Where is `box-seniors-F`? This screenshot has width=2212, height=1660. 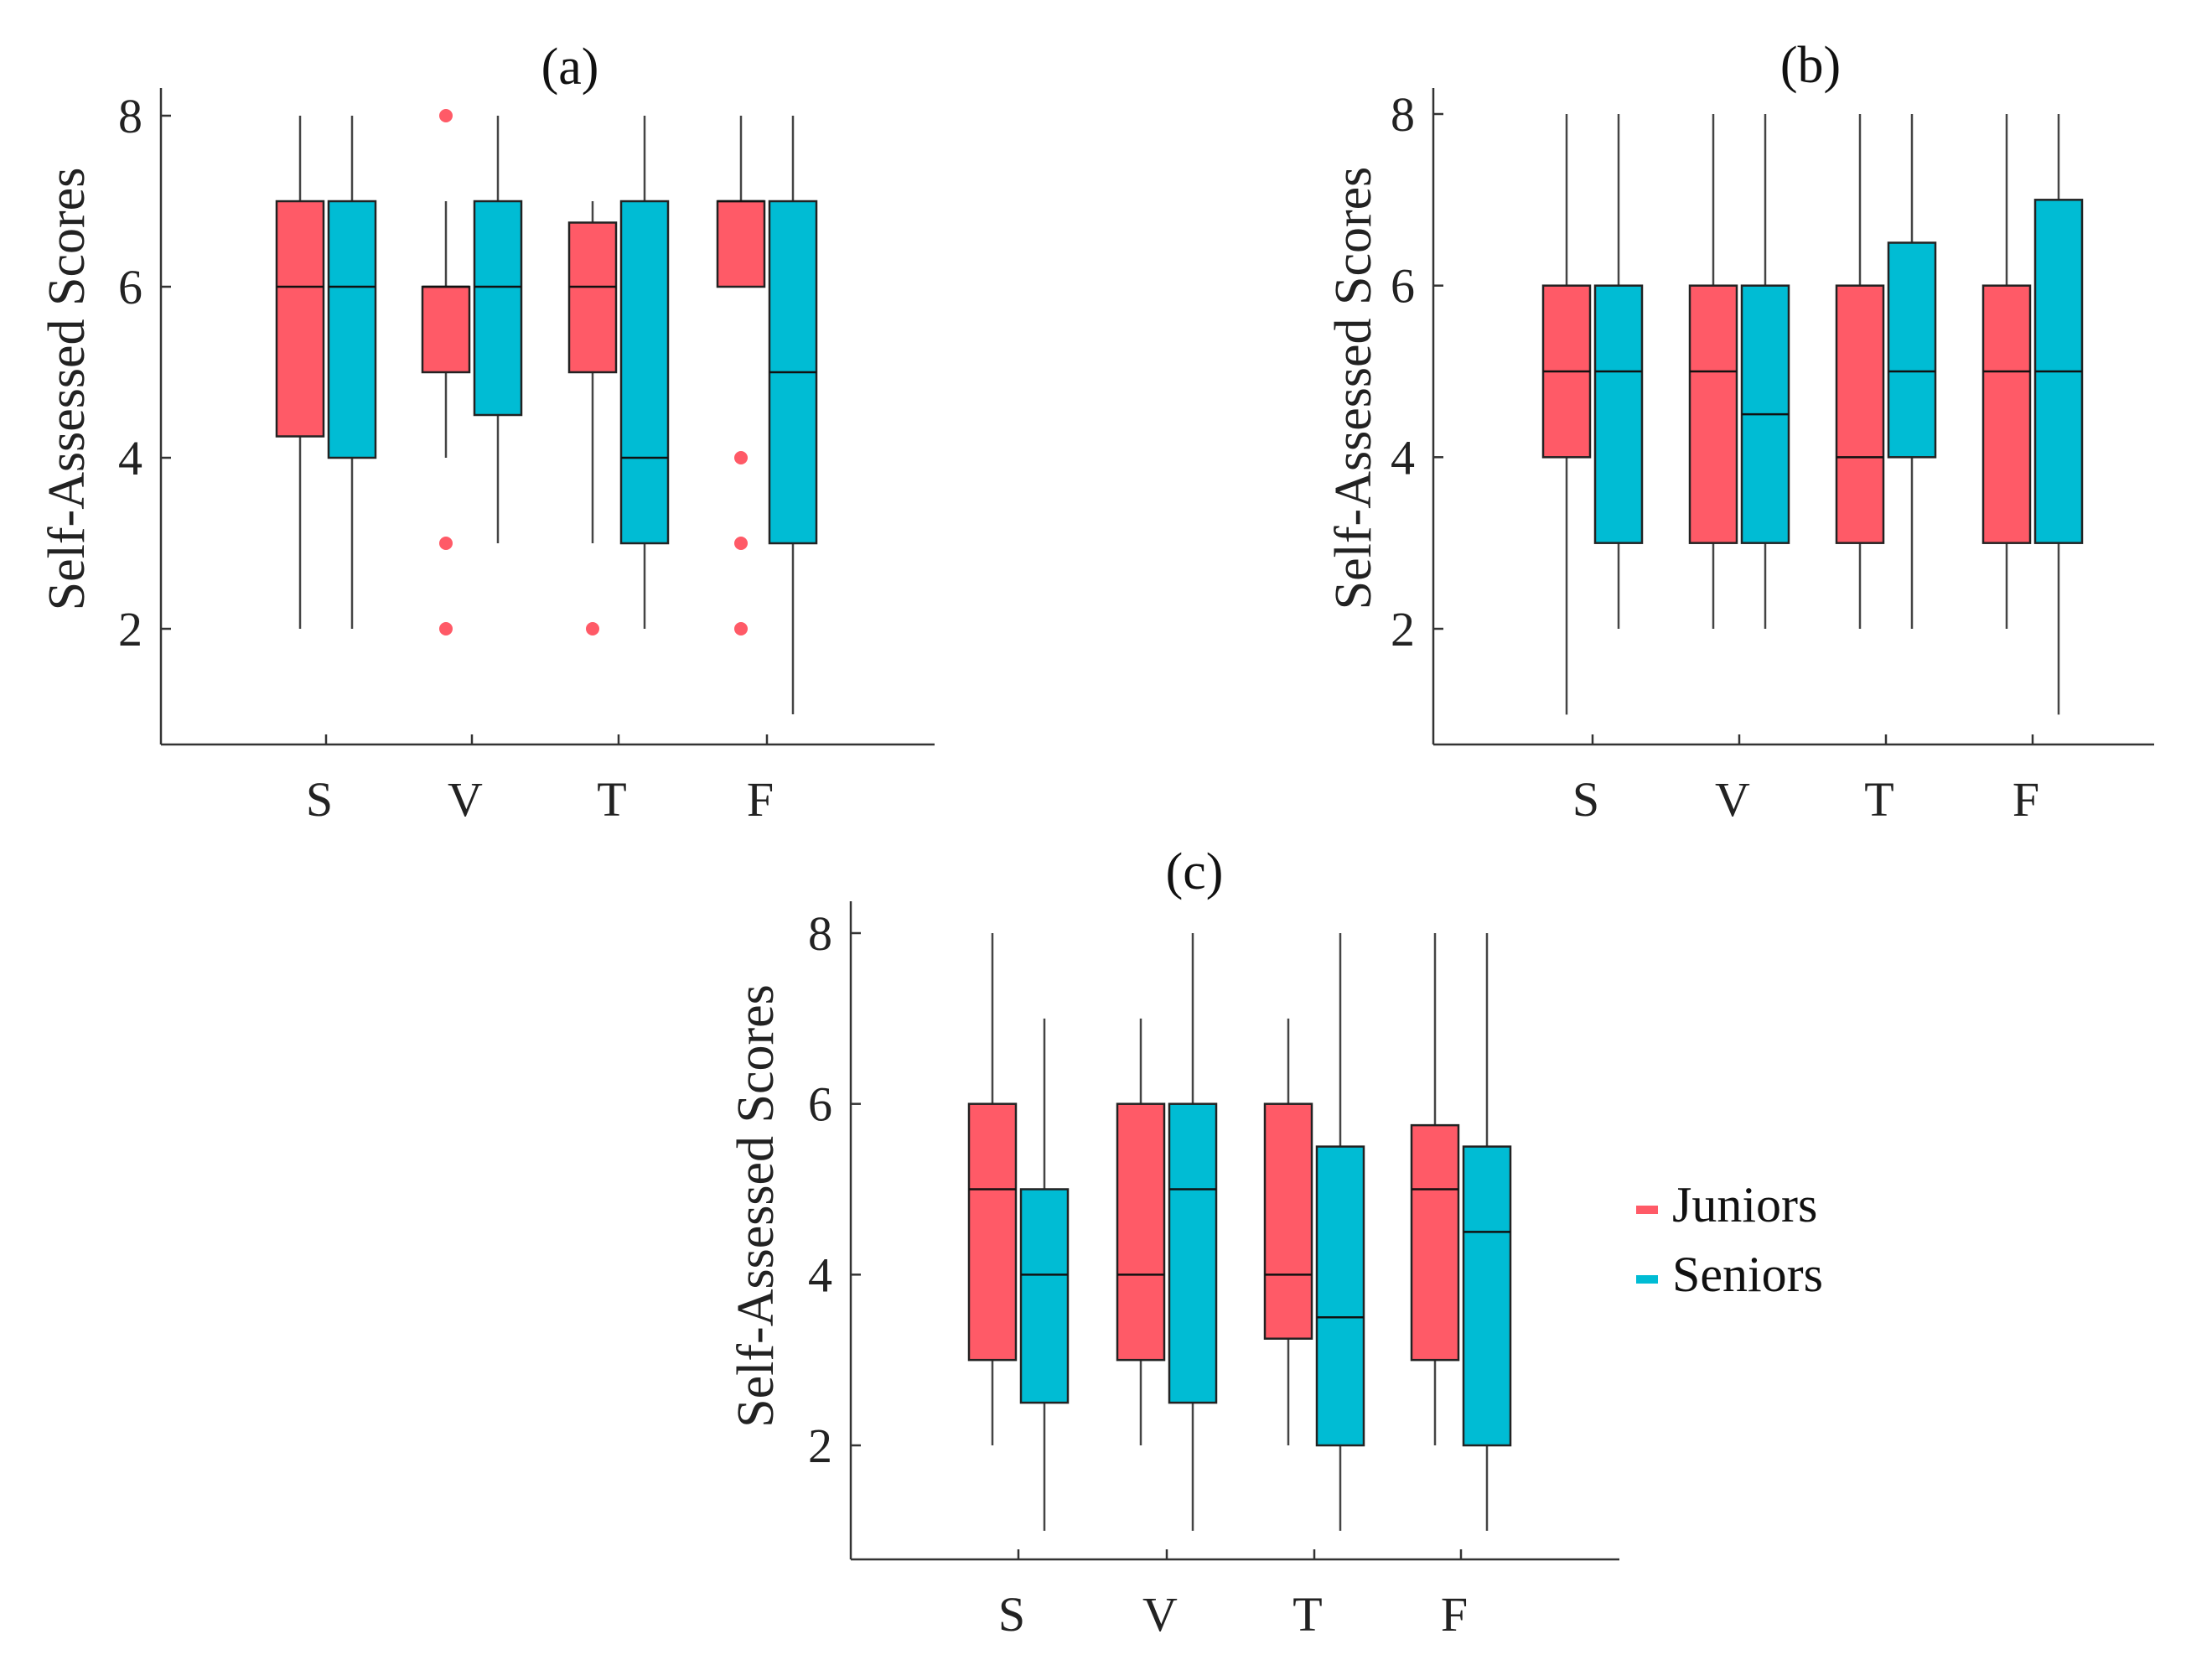
box-seniors-F is located at coordinates (1487, 1296).